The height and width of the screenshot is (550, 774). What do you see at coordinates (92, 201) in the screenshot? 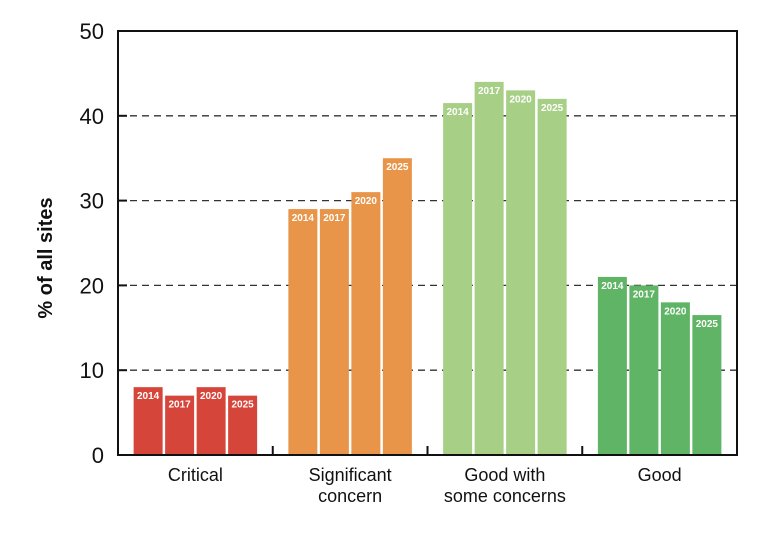
I see `y-tick-label: 30` at bounding box center [92, 201].